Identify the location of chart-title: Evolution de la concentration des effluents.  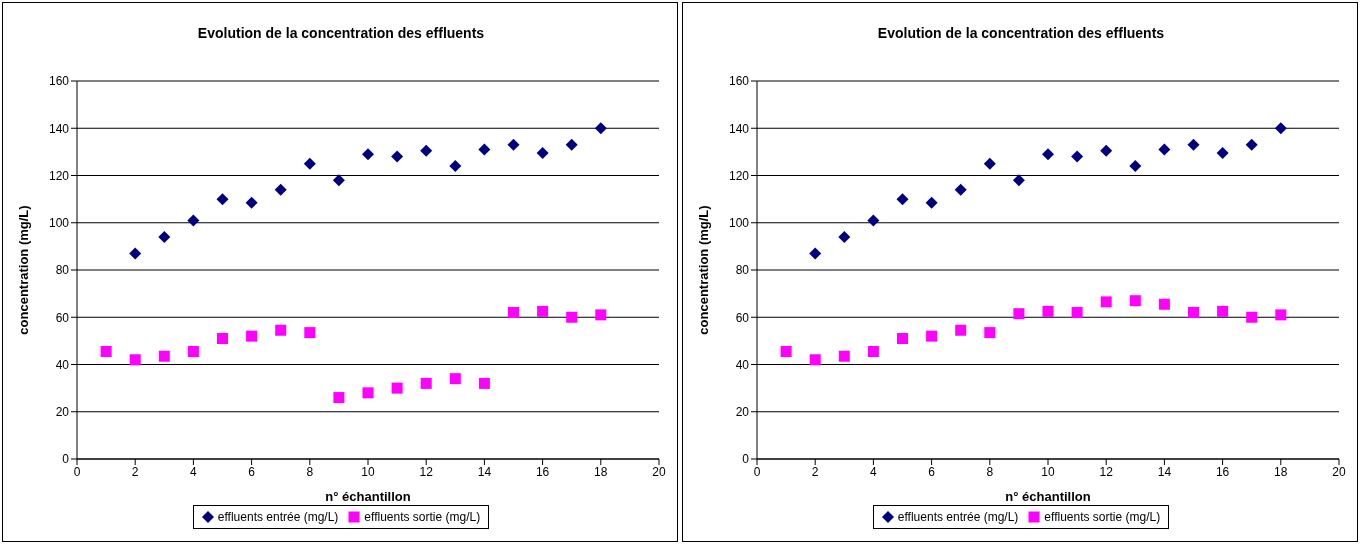
(1021, 33).